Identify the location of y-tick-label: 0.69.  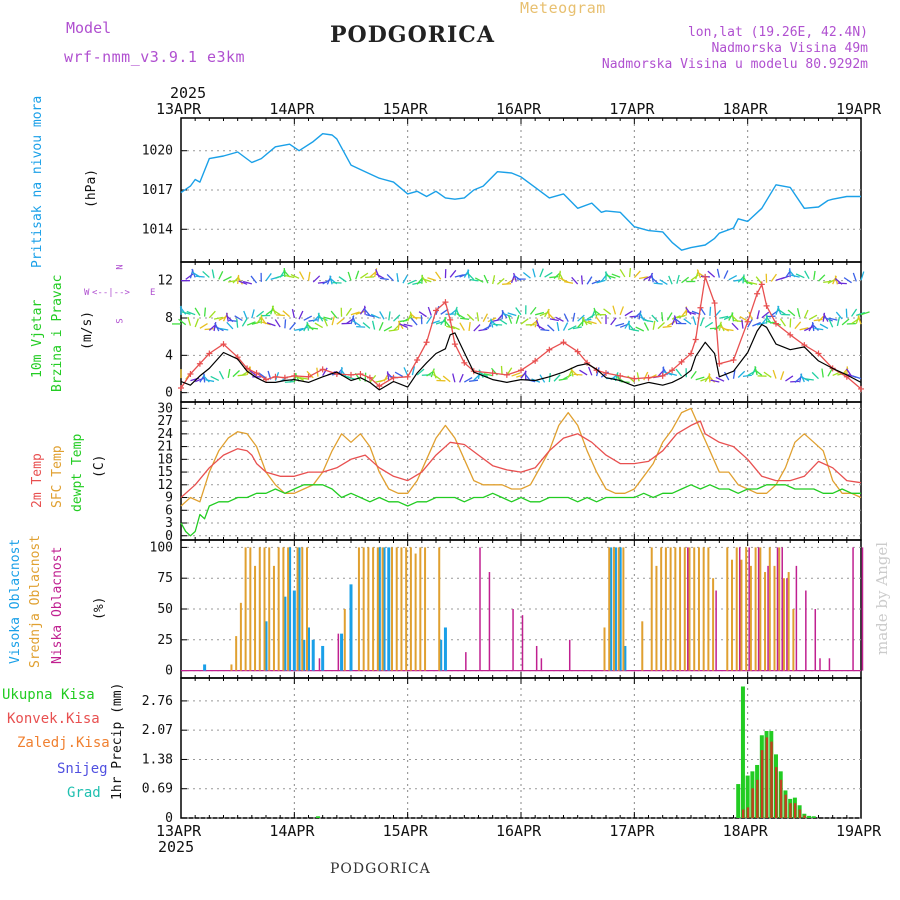
(157, 789).